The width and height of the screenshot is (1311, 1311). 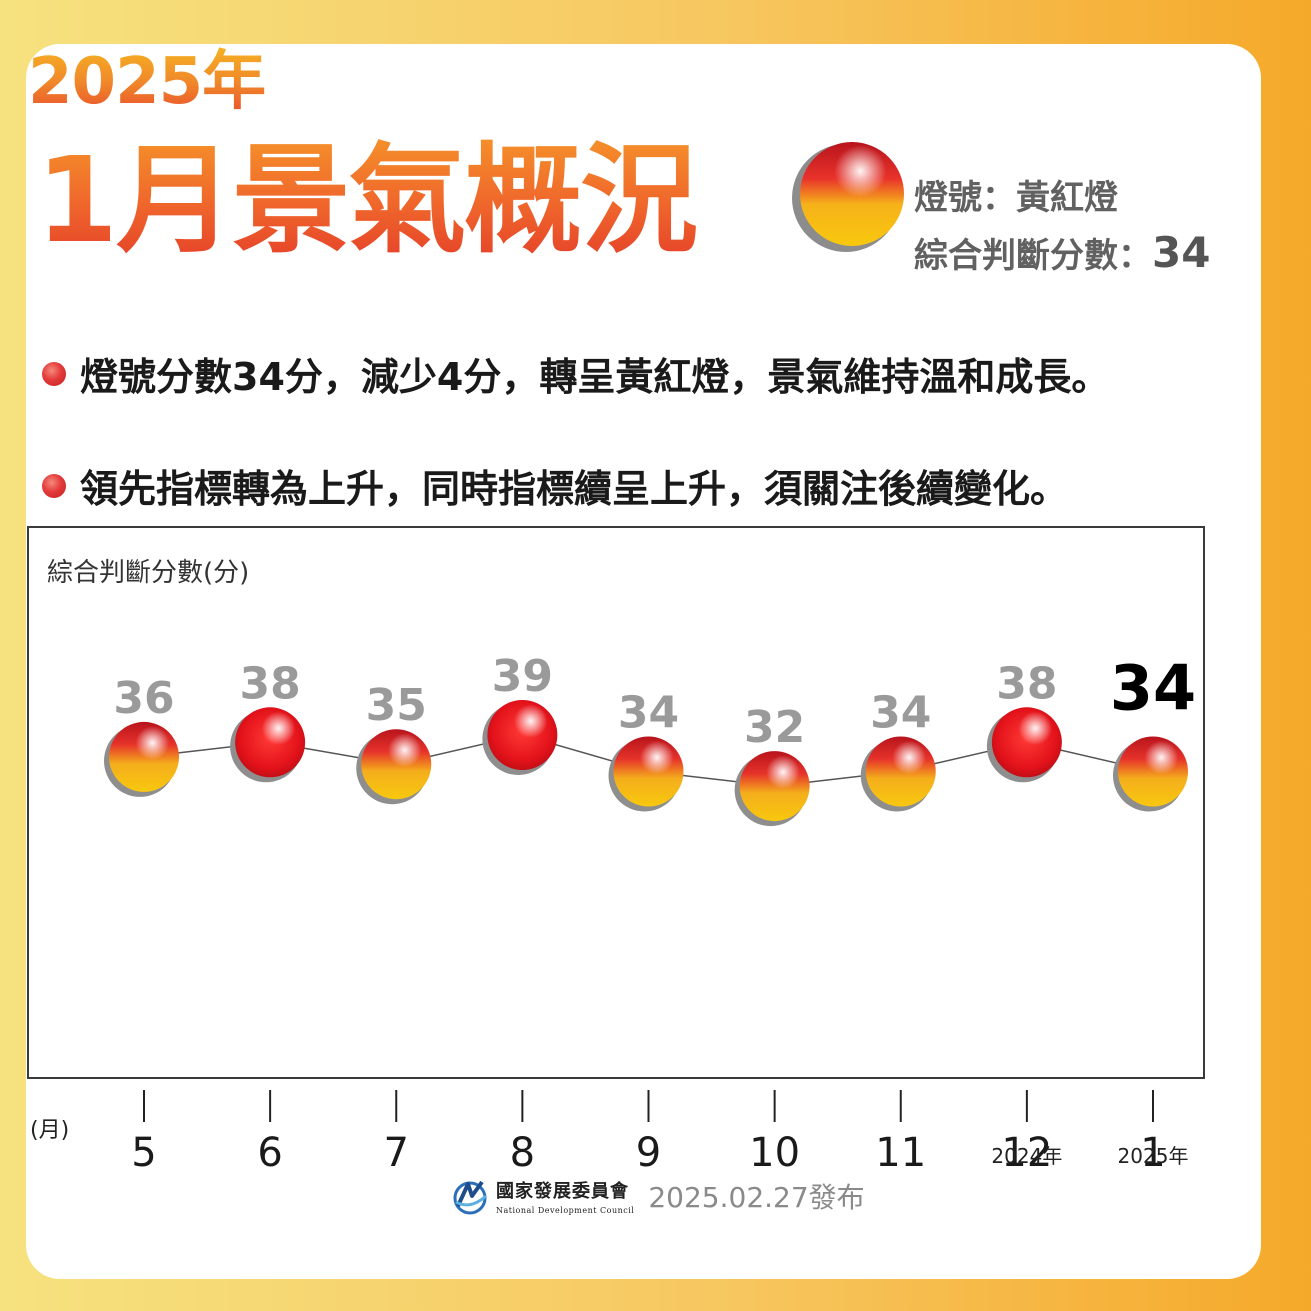 What do you see at coordinates (1033, 256) in the screenshot?
I see `score-label: 綜合判斷分數：` at bounding box center [1033, 256].